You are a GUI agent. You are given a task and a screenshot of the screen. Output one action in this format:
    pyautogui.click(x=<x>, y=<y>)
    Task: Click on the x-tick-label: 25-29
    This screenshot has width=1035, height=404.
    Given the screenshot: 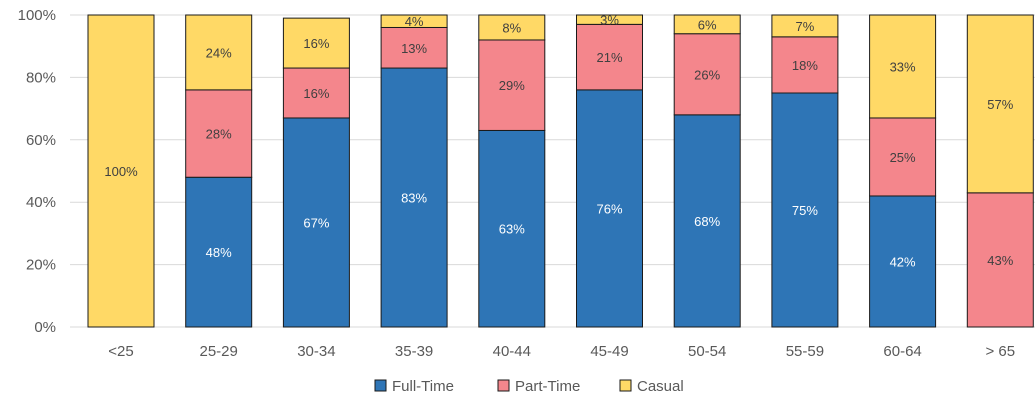 What is the action you would take?
    pyautogui.click(x=219, y=351)
    